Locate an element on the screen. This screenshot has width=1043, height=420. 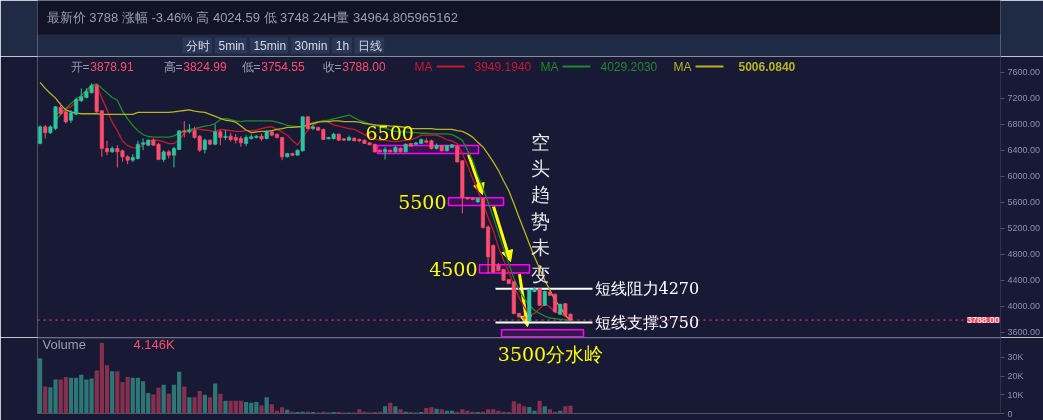
annotation: 低=3754.55 is located at coordinates (273, 66).